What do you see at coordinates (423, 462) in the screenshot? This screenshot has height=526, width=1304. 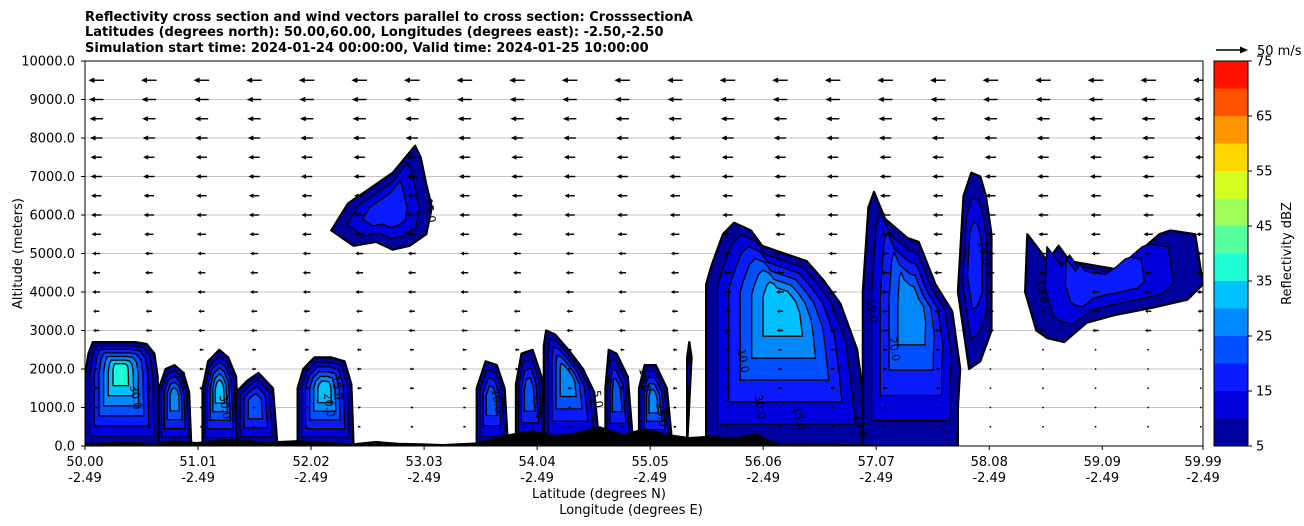 I see `x-tick-label-lat: 53.03` at bounding box center [423, 462].